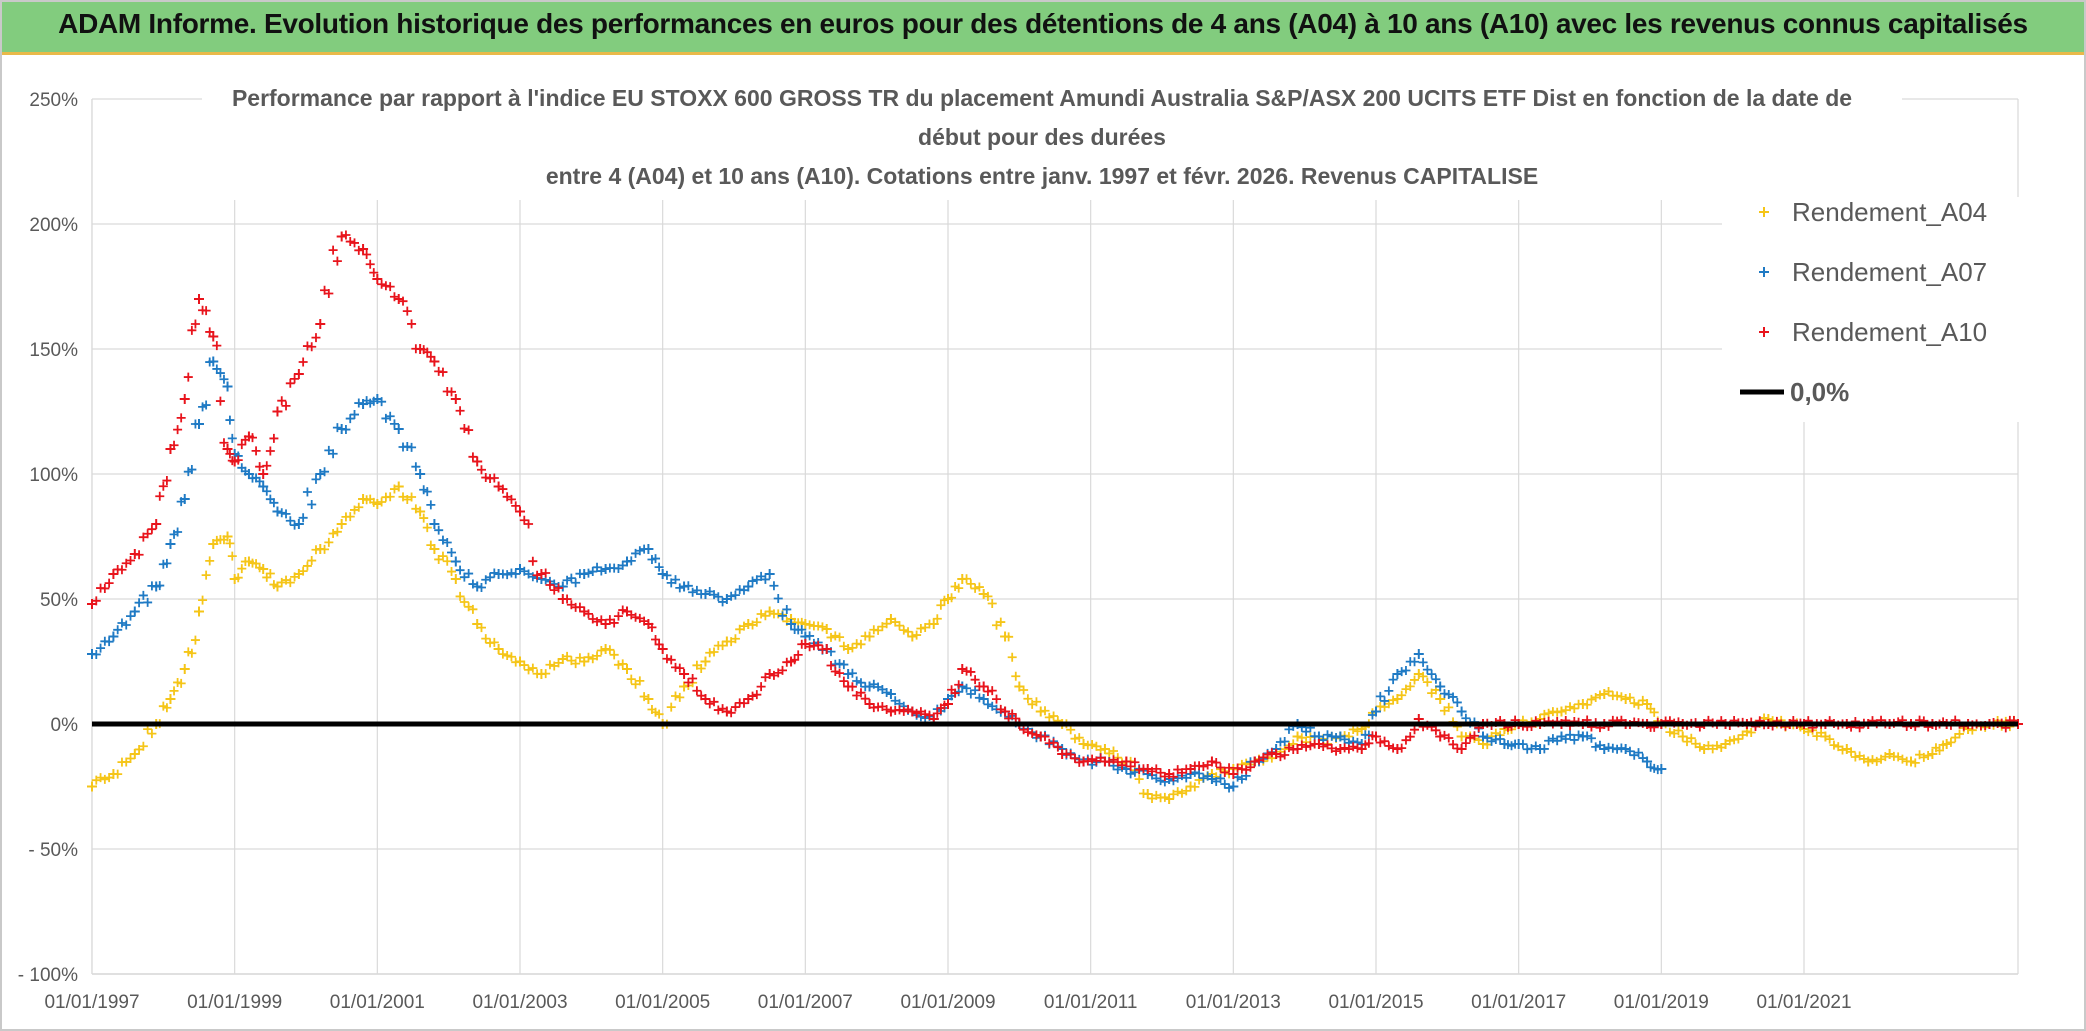 The width and height of the screenshot is (2086, 1031). What do you see at coordinates (48, 975) in the screenshot?
I see `y-tick-label: - 100%` at bounding box center [48, 975].